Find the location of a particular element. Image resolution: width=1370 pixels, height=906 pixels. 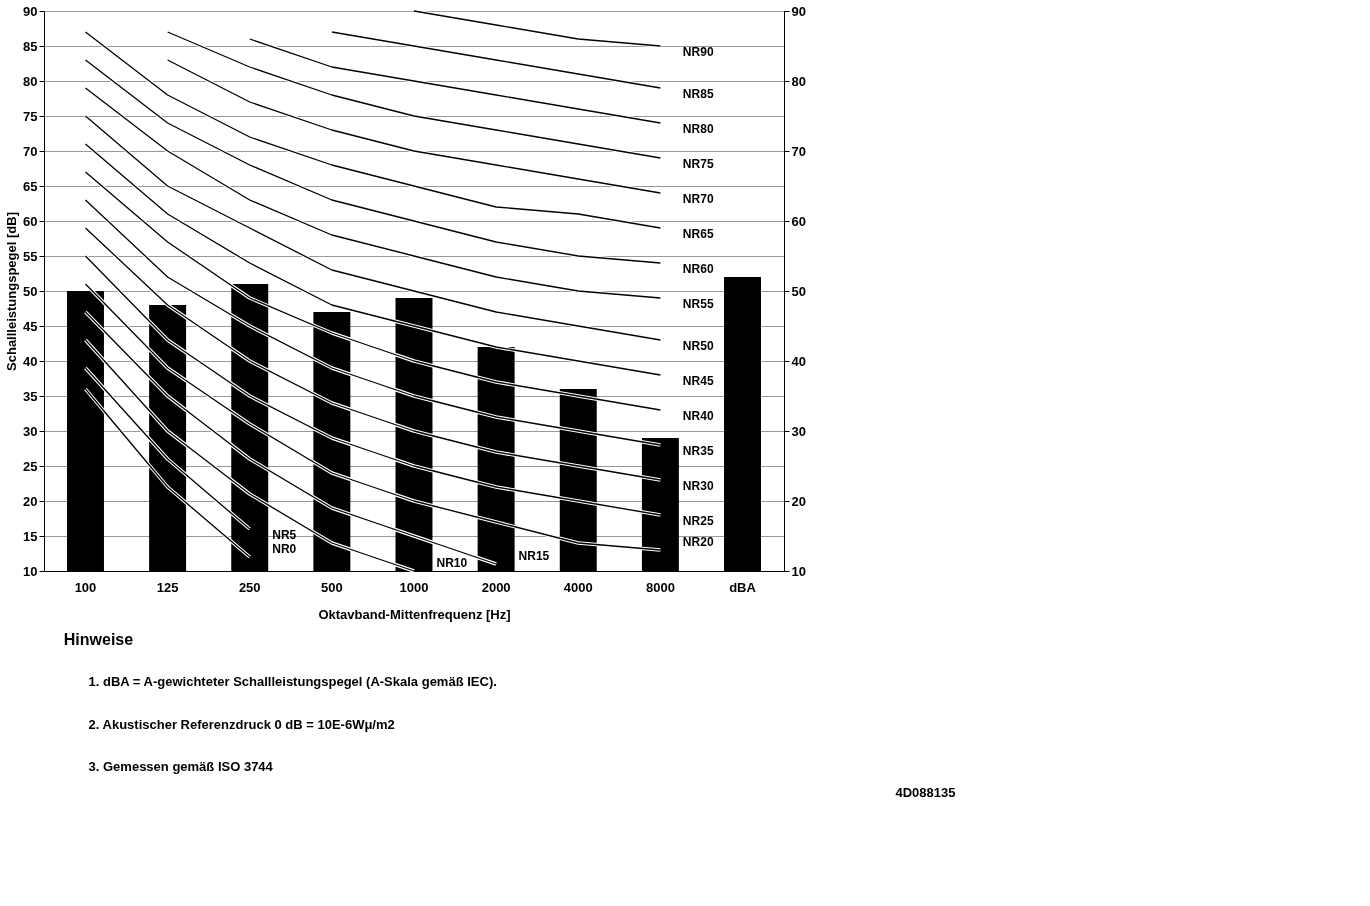

y2-tick-label: 40 is located at coordinates (798, 361).